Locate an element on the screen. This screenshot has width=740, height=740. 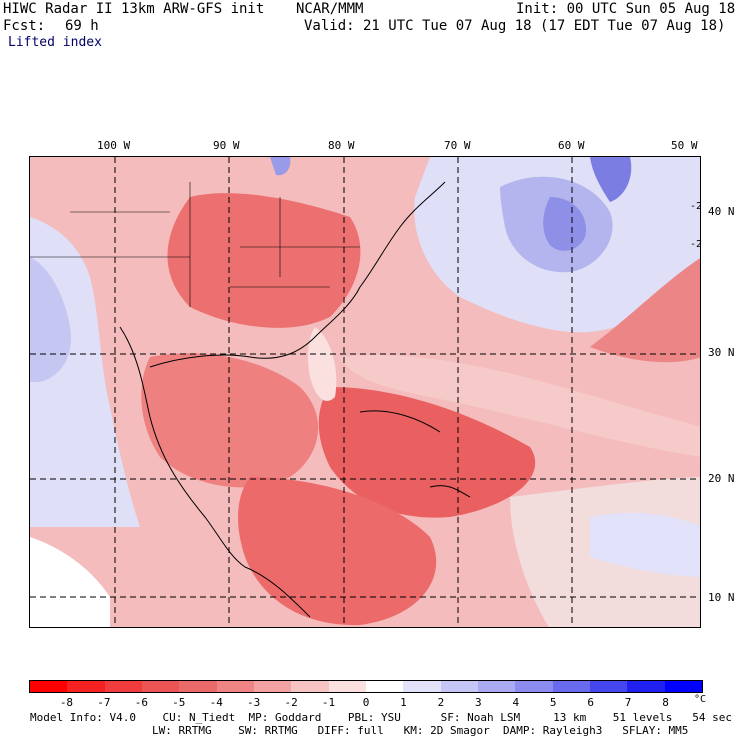
unstable-region-central-america is located at coordinates (337, 551).